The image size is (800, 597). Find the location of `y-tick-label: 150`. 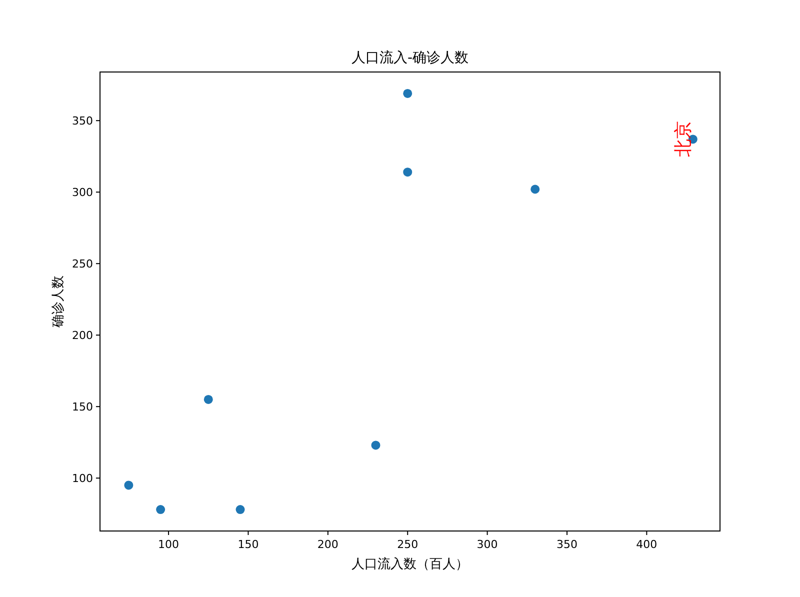

y-tick-label: 150 is located at coordinates (82, 407).